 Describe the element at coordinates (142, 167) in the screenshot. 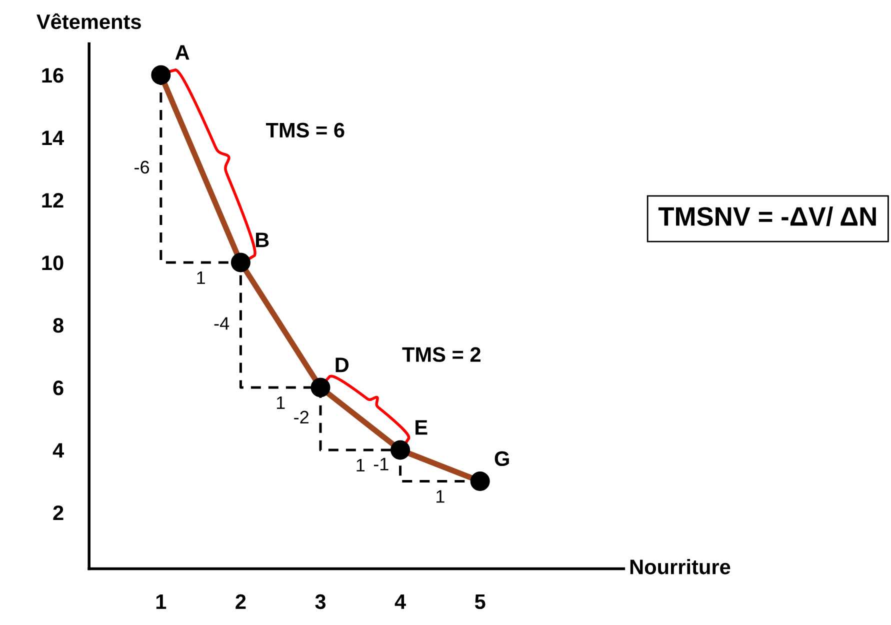

I see `annotation: -6` at that location.